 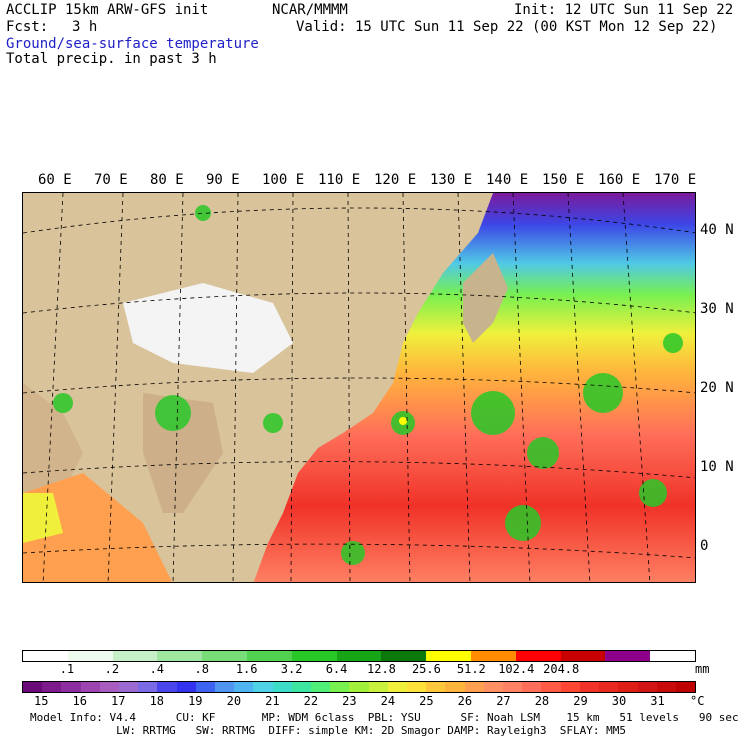 I want to click on colorbar-tick-label: 25.6, so click(x=426, y=669).